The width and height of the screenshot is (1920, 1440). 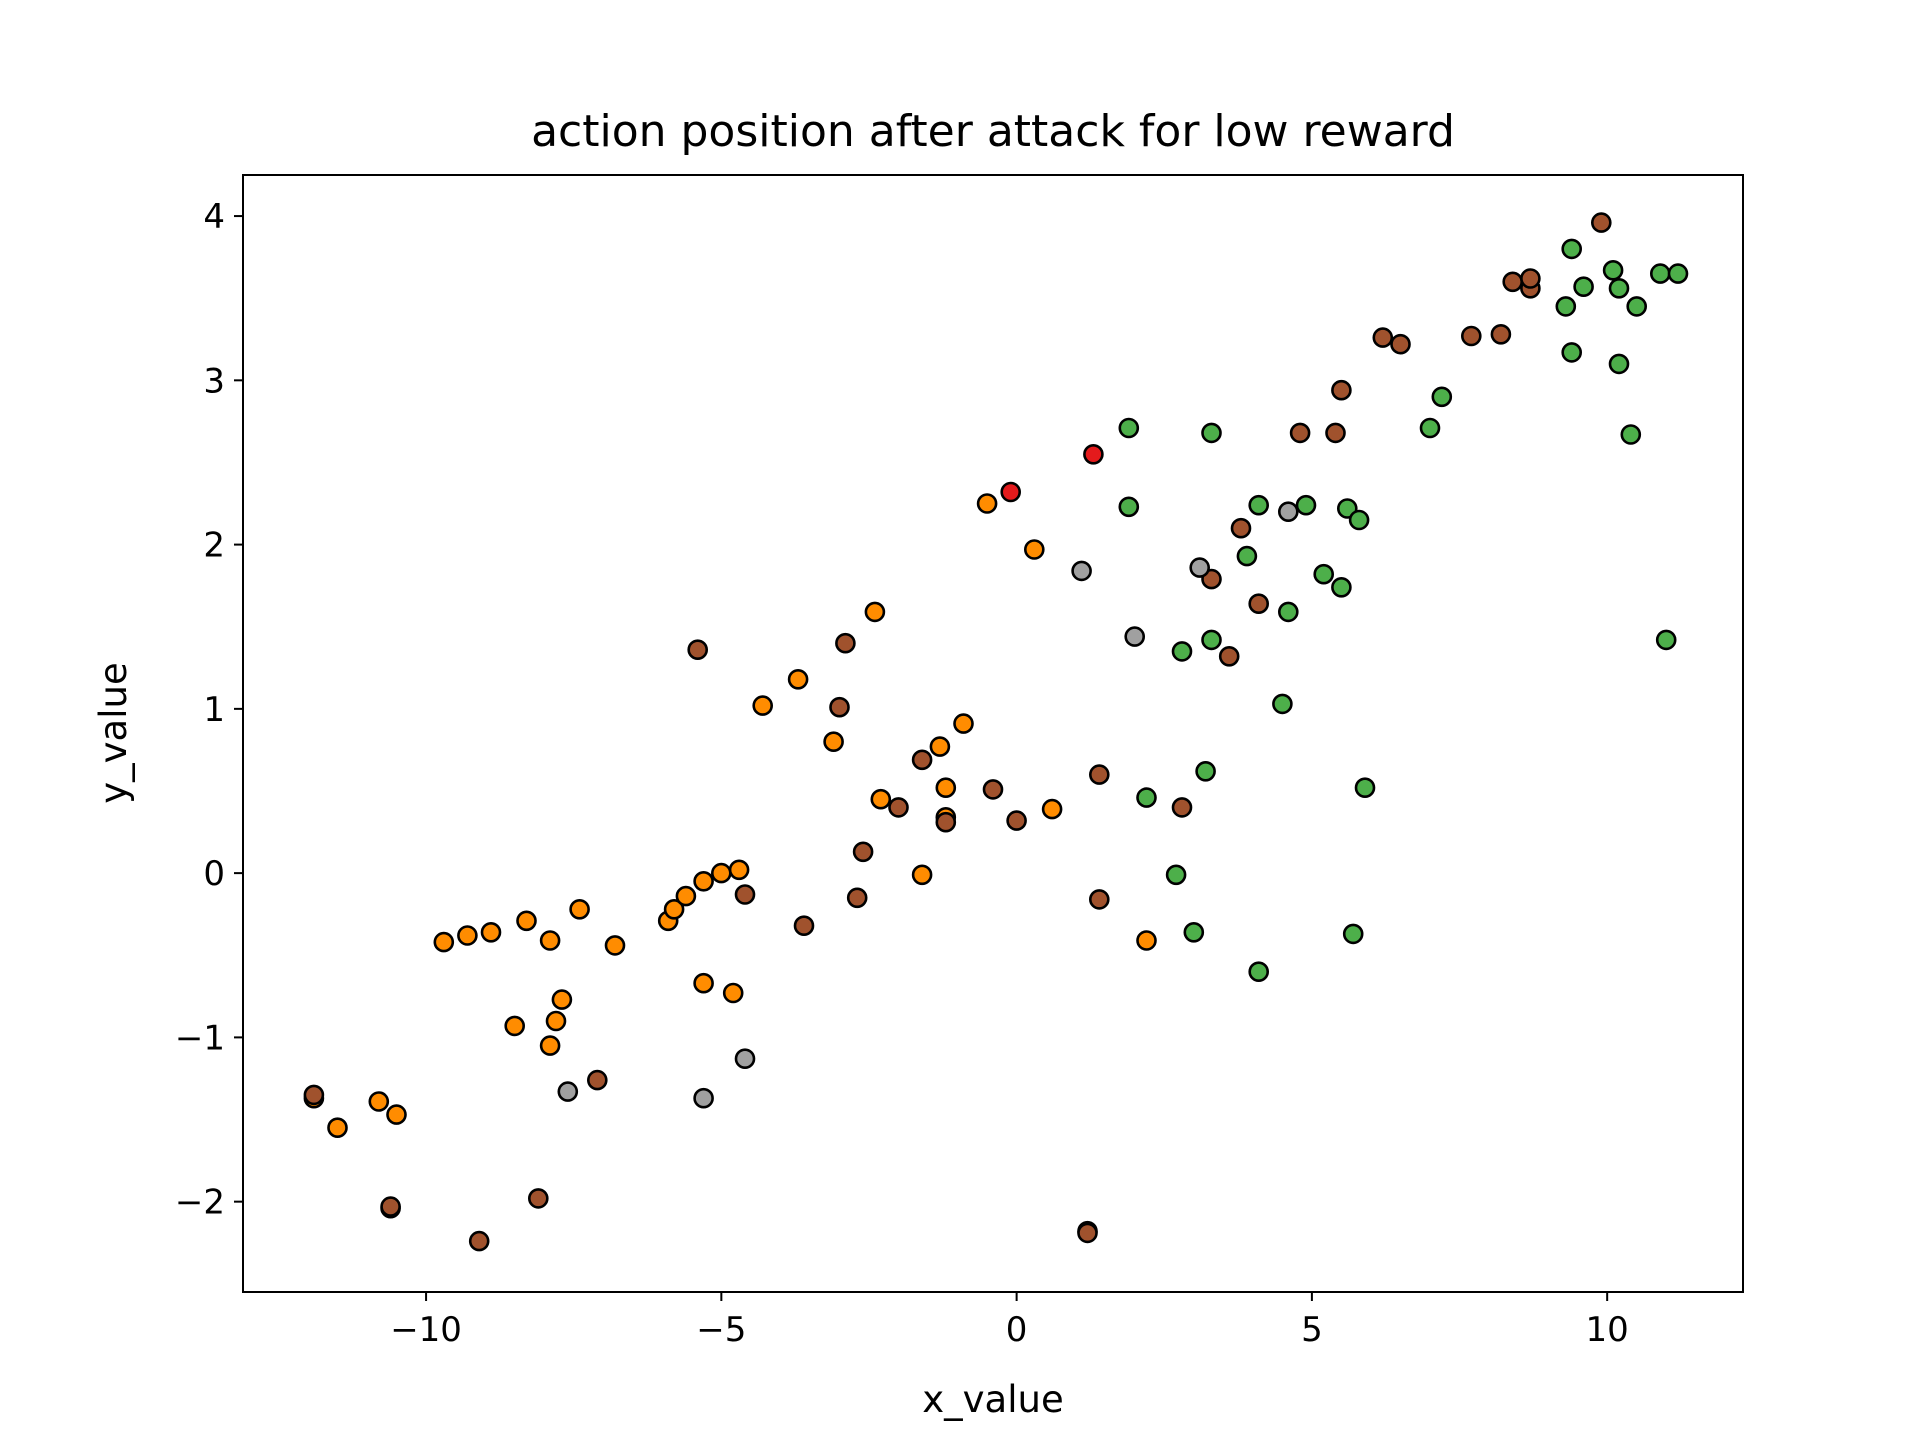 I want to click on y-tick-label: 4, so click(x=214, y=217).